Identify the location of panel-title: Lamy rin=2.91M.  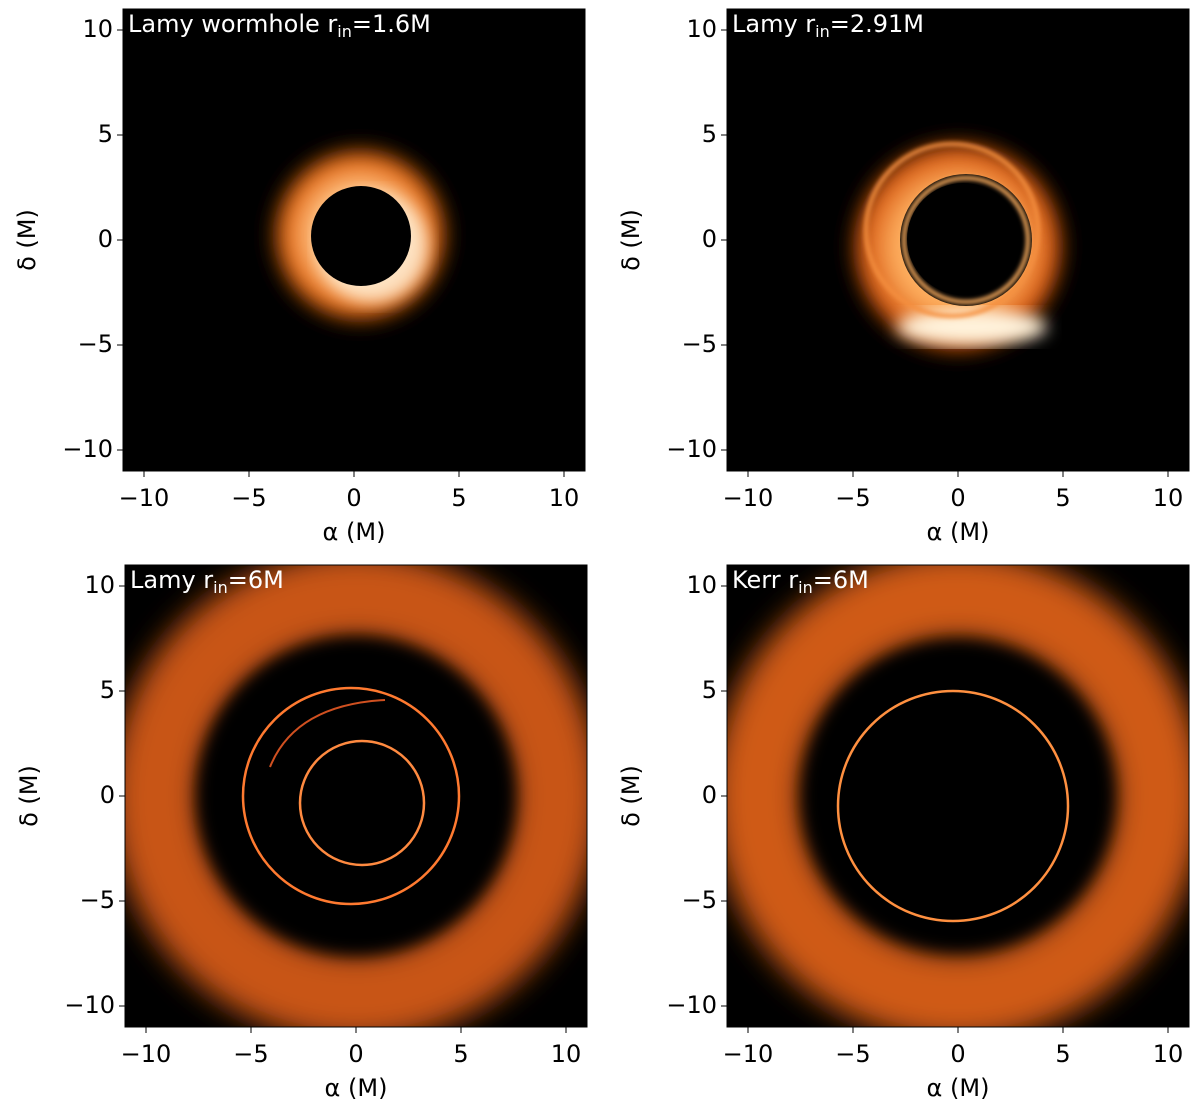
(828, 25).